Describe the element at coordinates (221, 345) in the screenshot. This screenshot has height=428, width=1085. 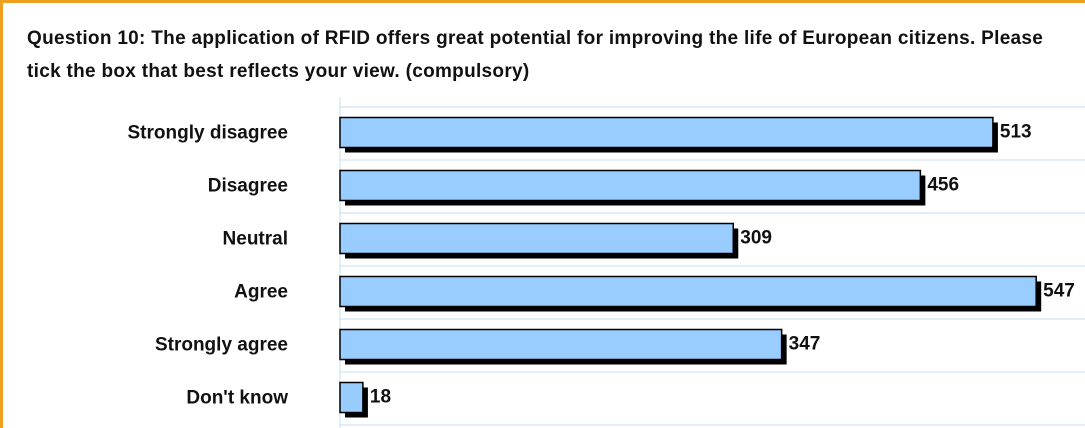
I see `y-tick-label: Strongly agree` at that location.